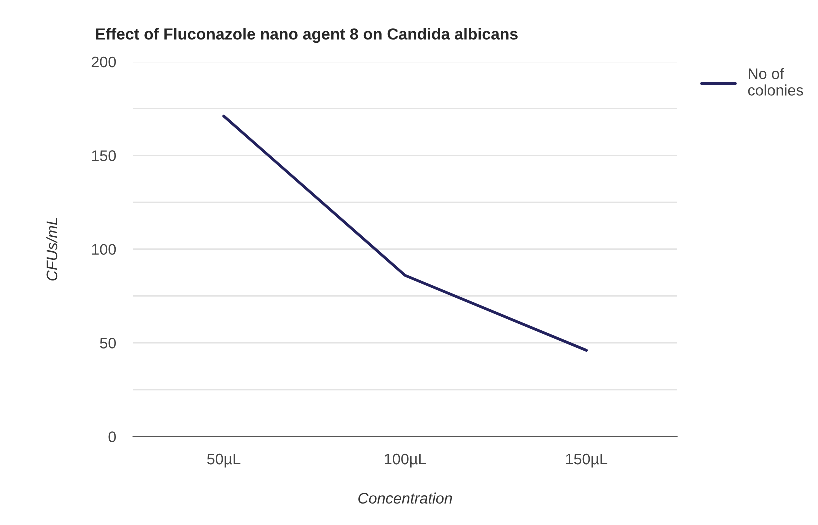 Image resolution: width=818 pixels, height=525 pixels. I want to click on y-tick-label: 0, so click(112, 437).